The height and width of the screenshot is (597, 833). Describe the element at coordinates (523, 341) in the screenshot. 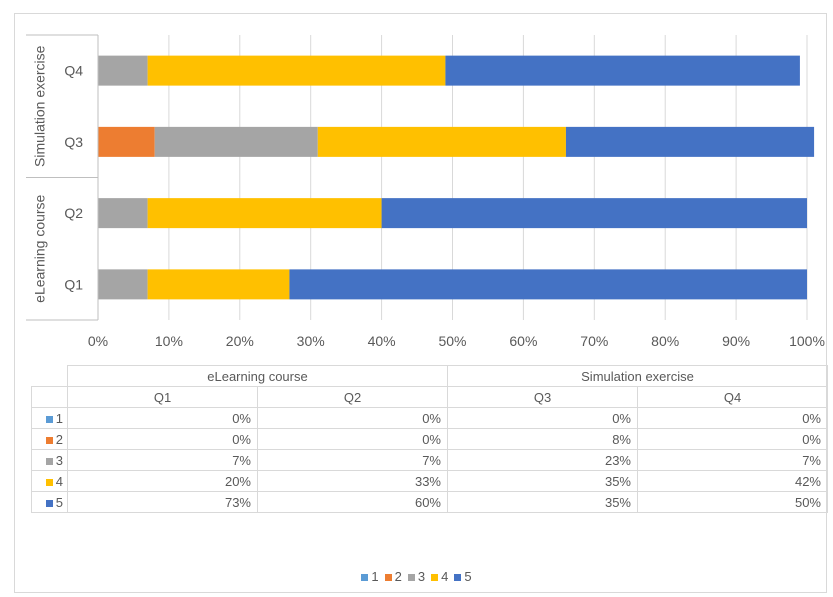

I see `x-tick-label: 60%` at that location.